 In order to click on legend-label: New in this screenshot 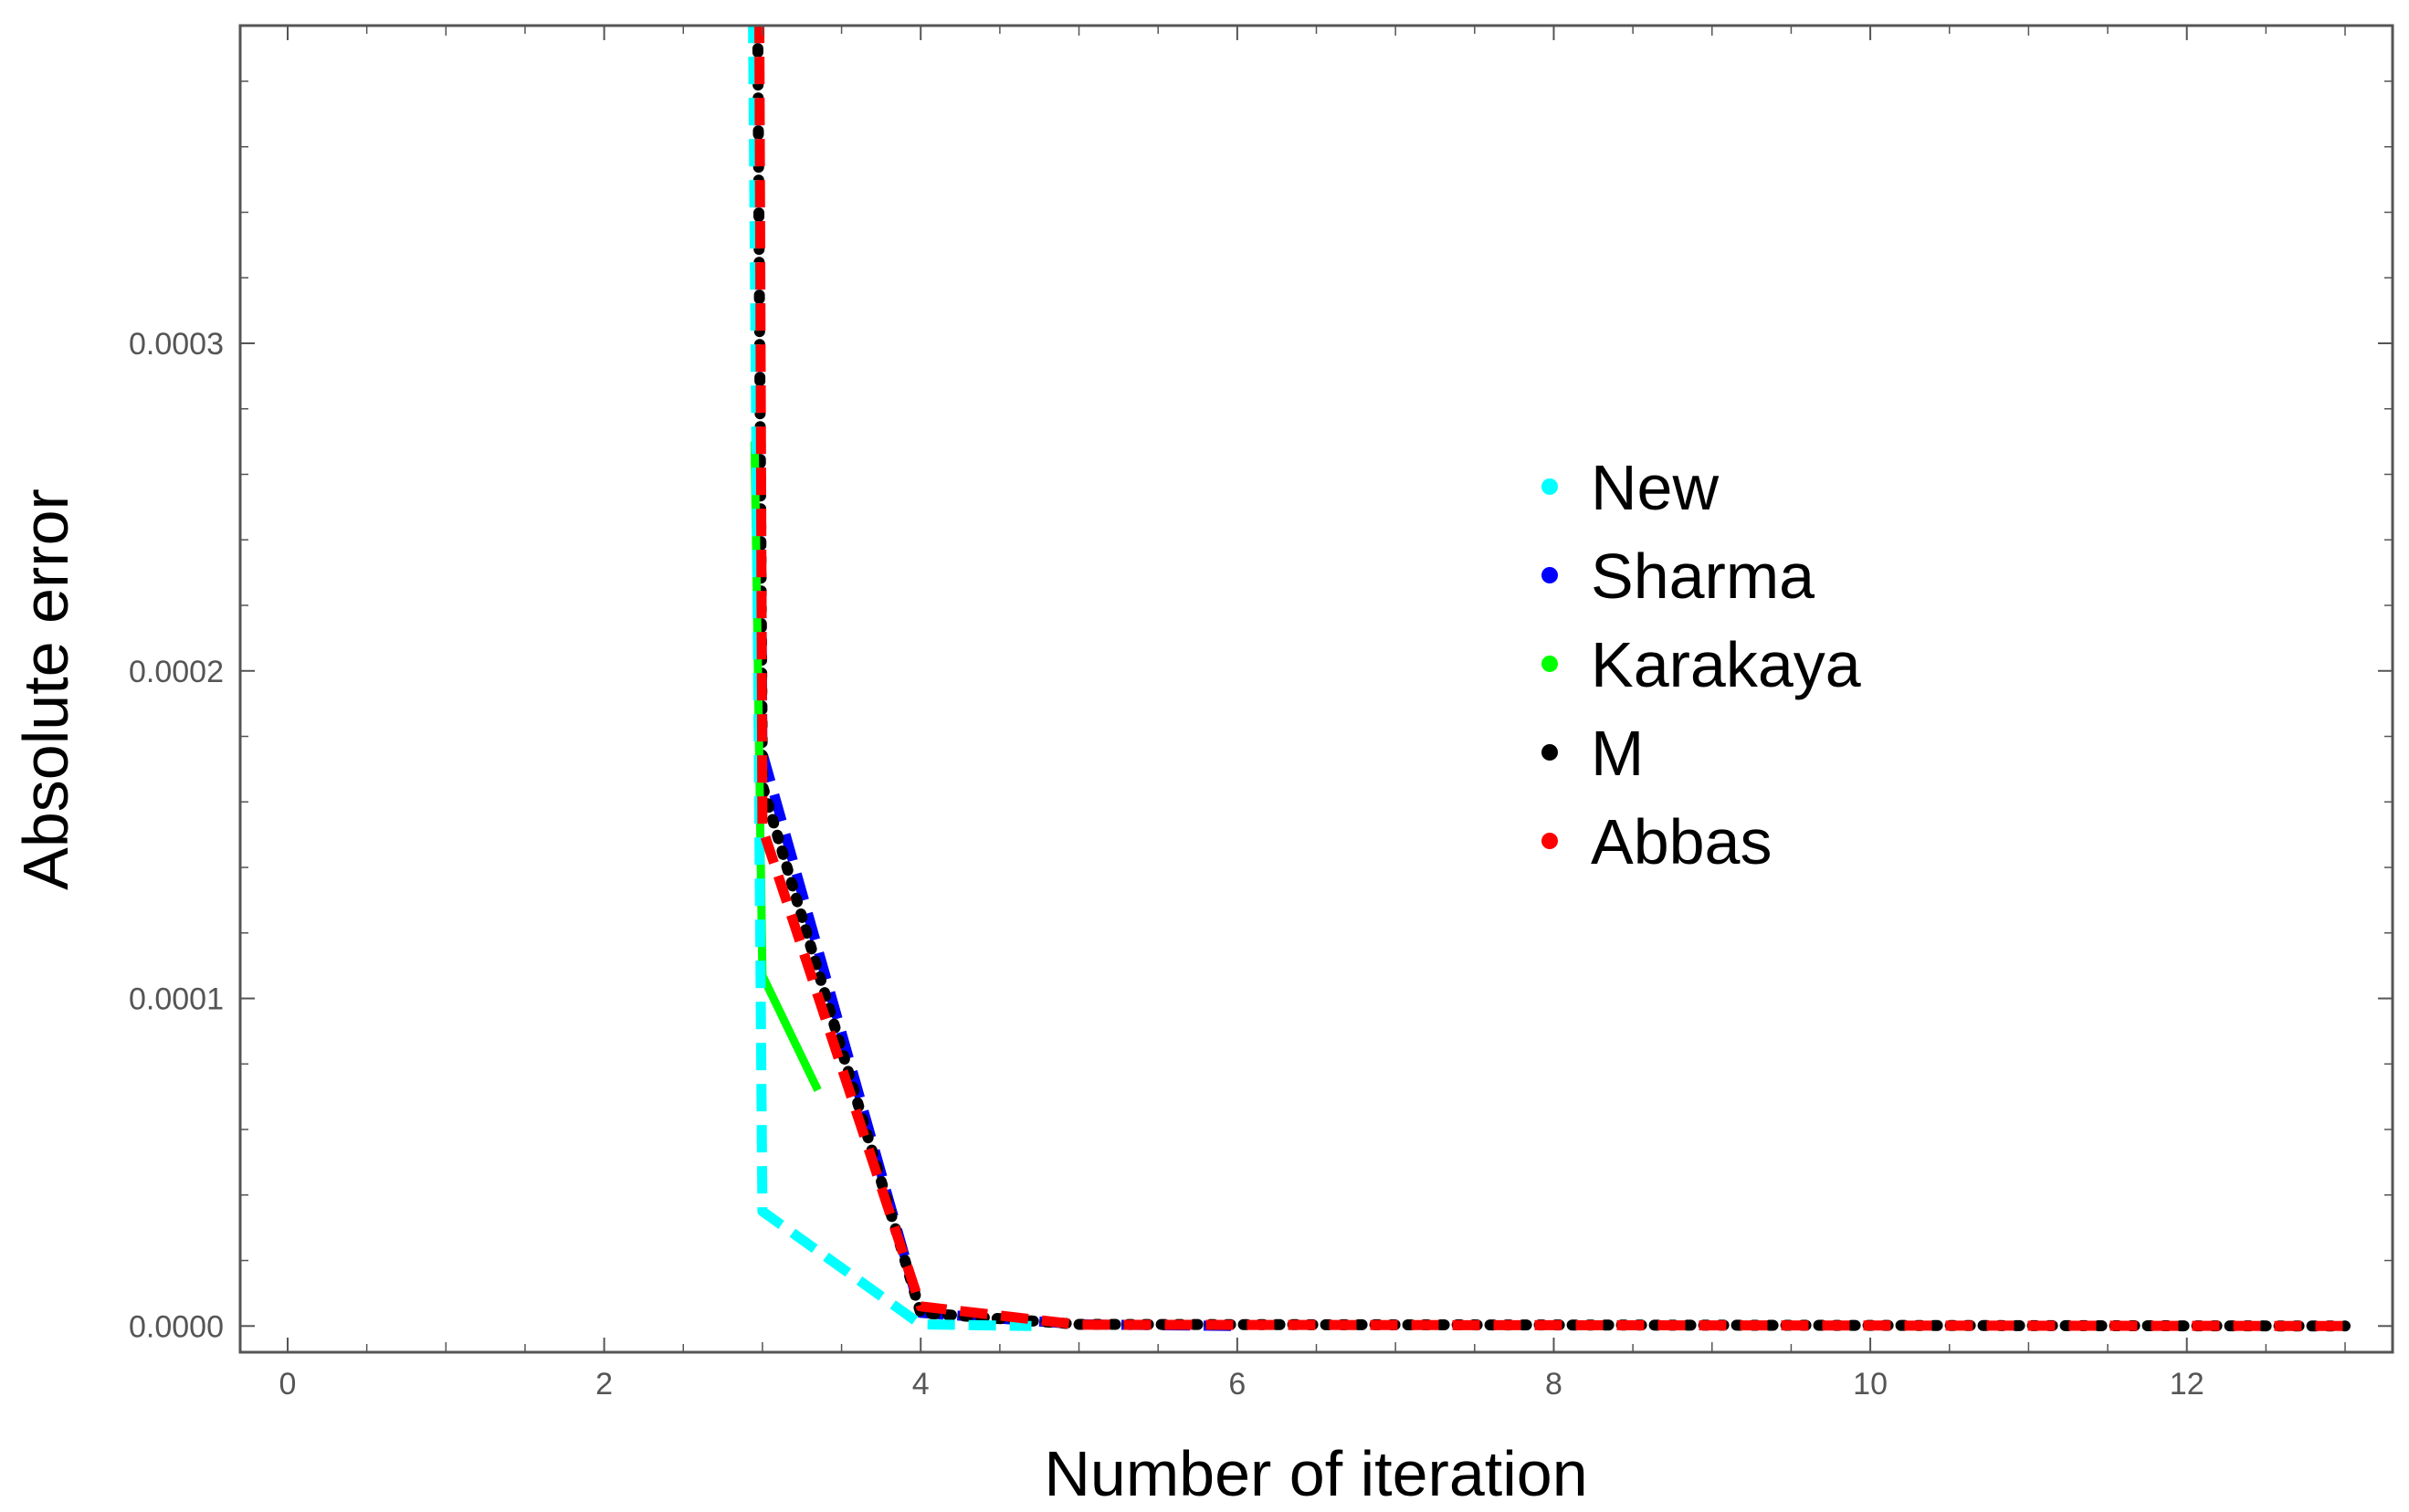, I will do `click(1655, 487)`.